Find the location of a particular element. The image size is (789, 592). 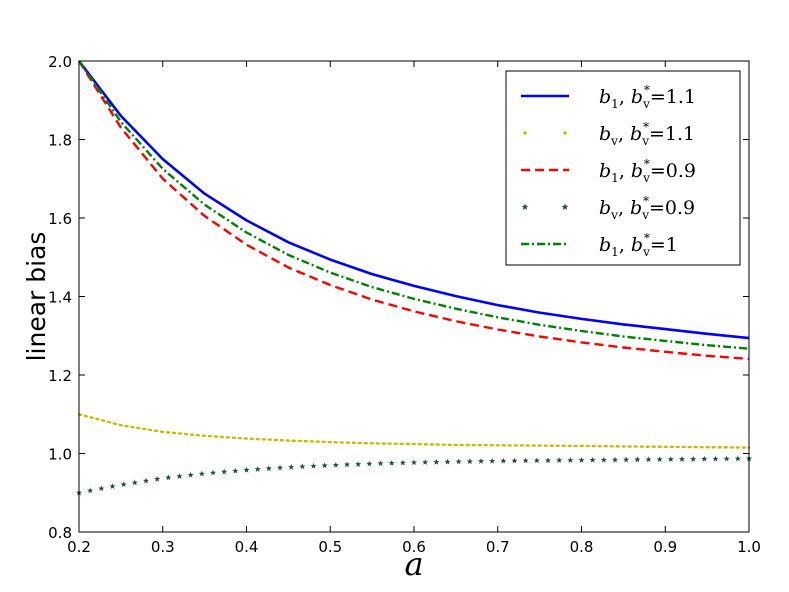

legend-entry-label: bv, bv*=1.1 is located at coordinates (647, 134).